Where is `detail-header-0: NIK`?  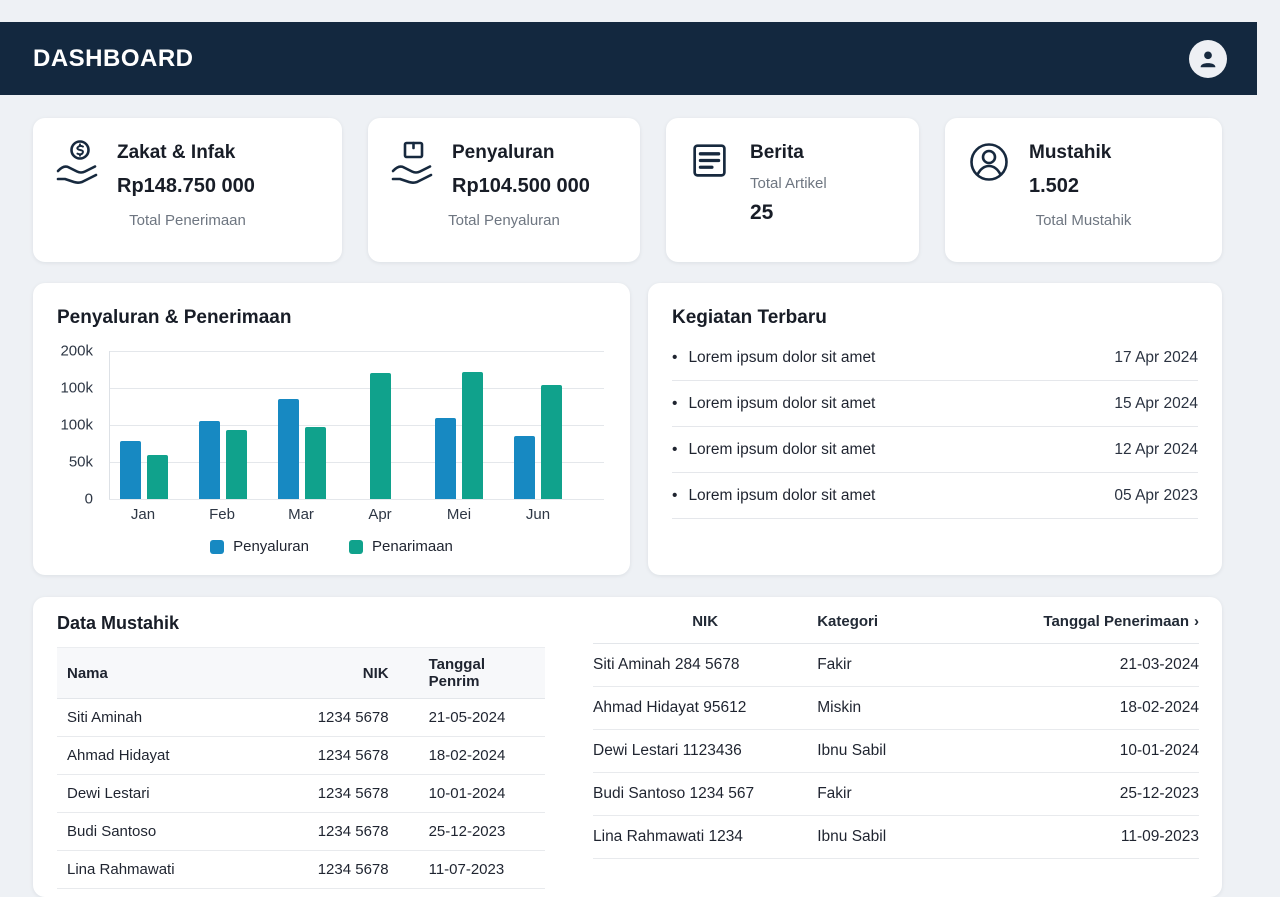 detail-header-0: NIK is located at coordinates (705, 623).